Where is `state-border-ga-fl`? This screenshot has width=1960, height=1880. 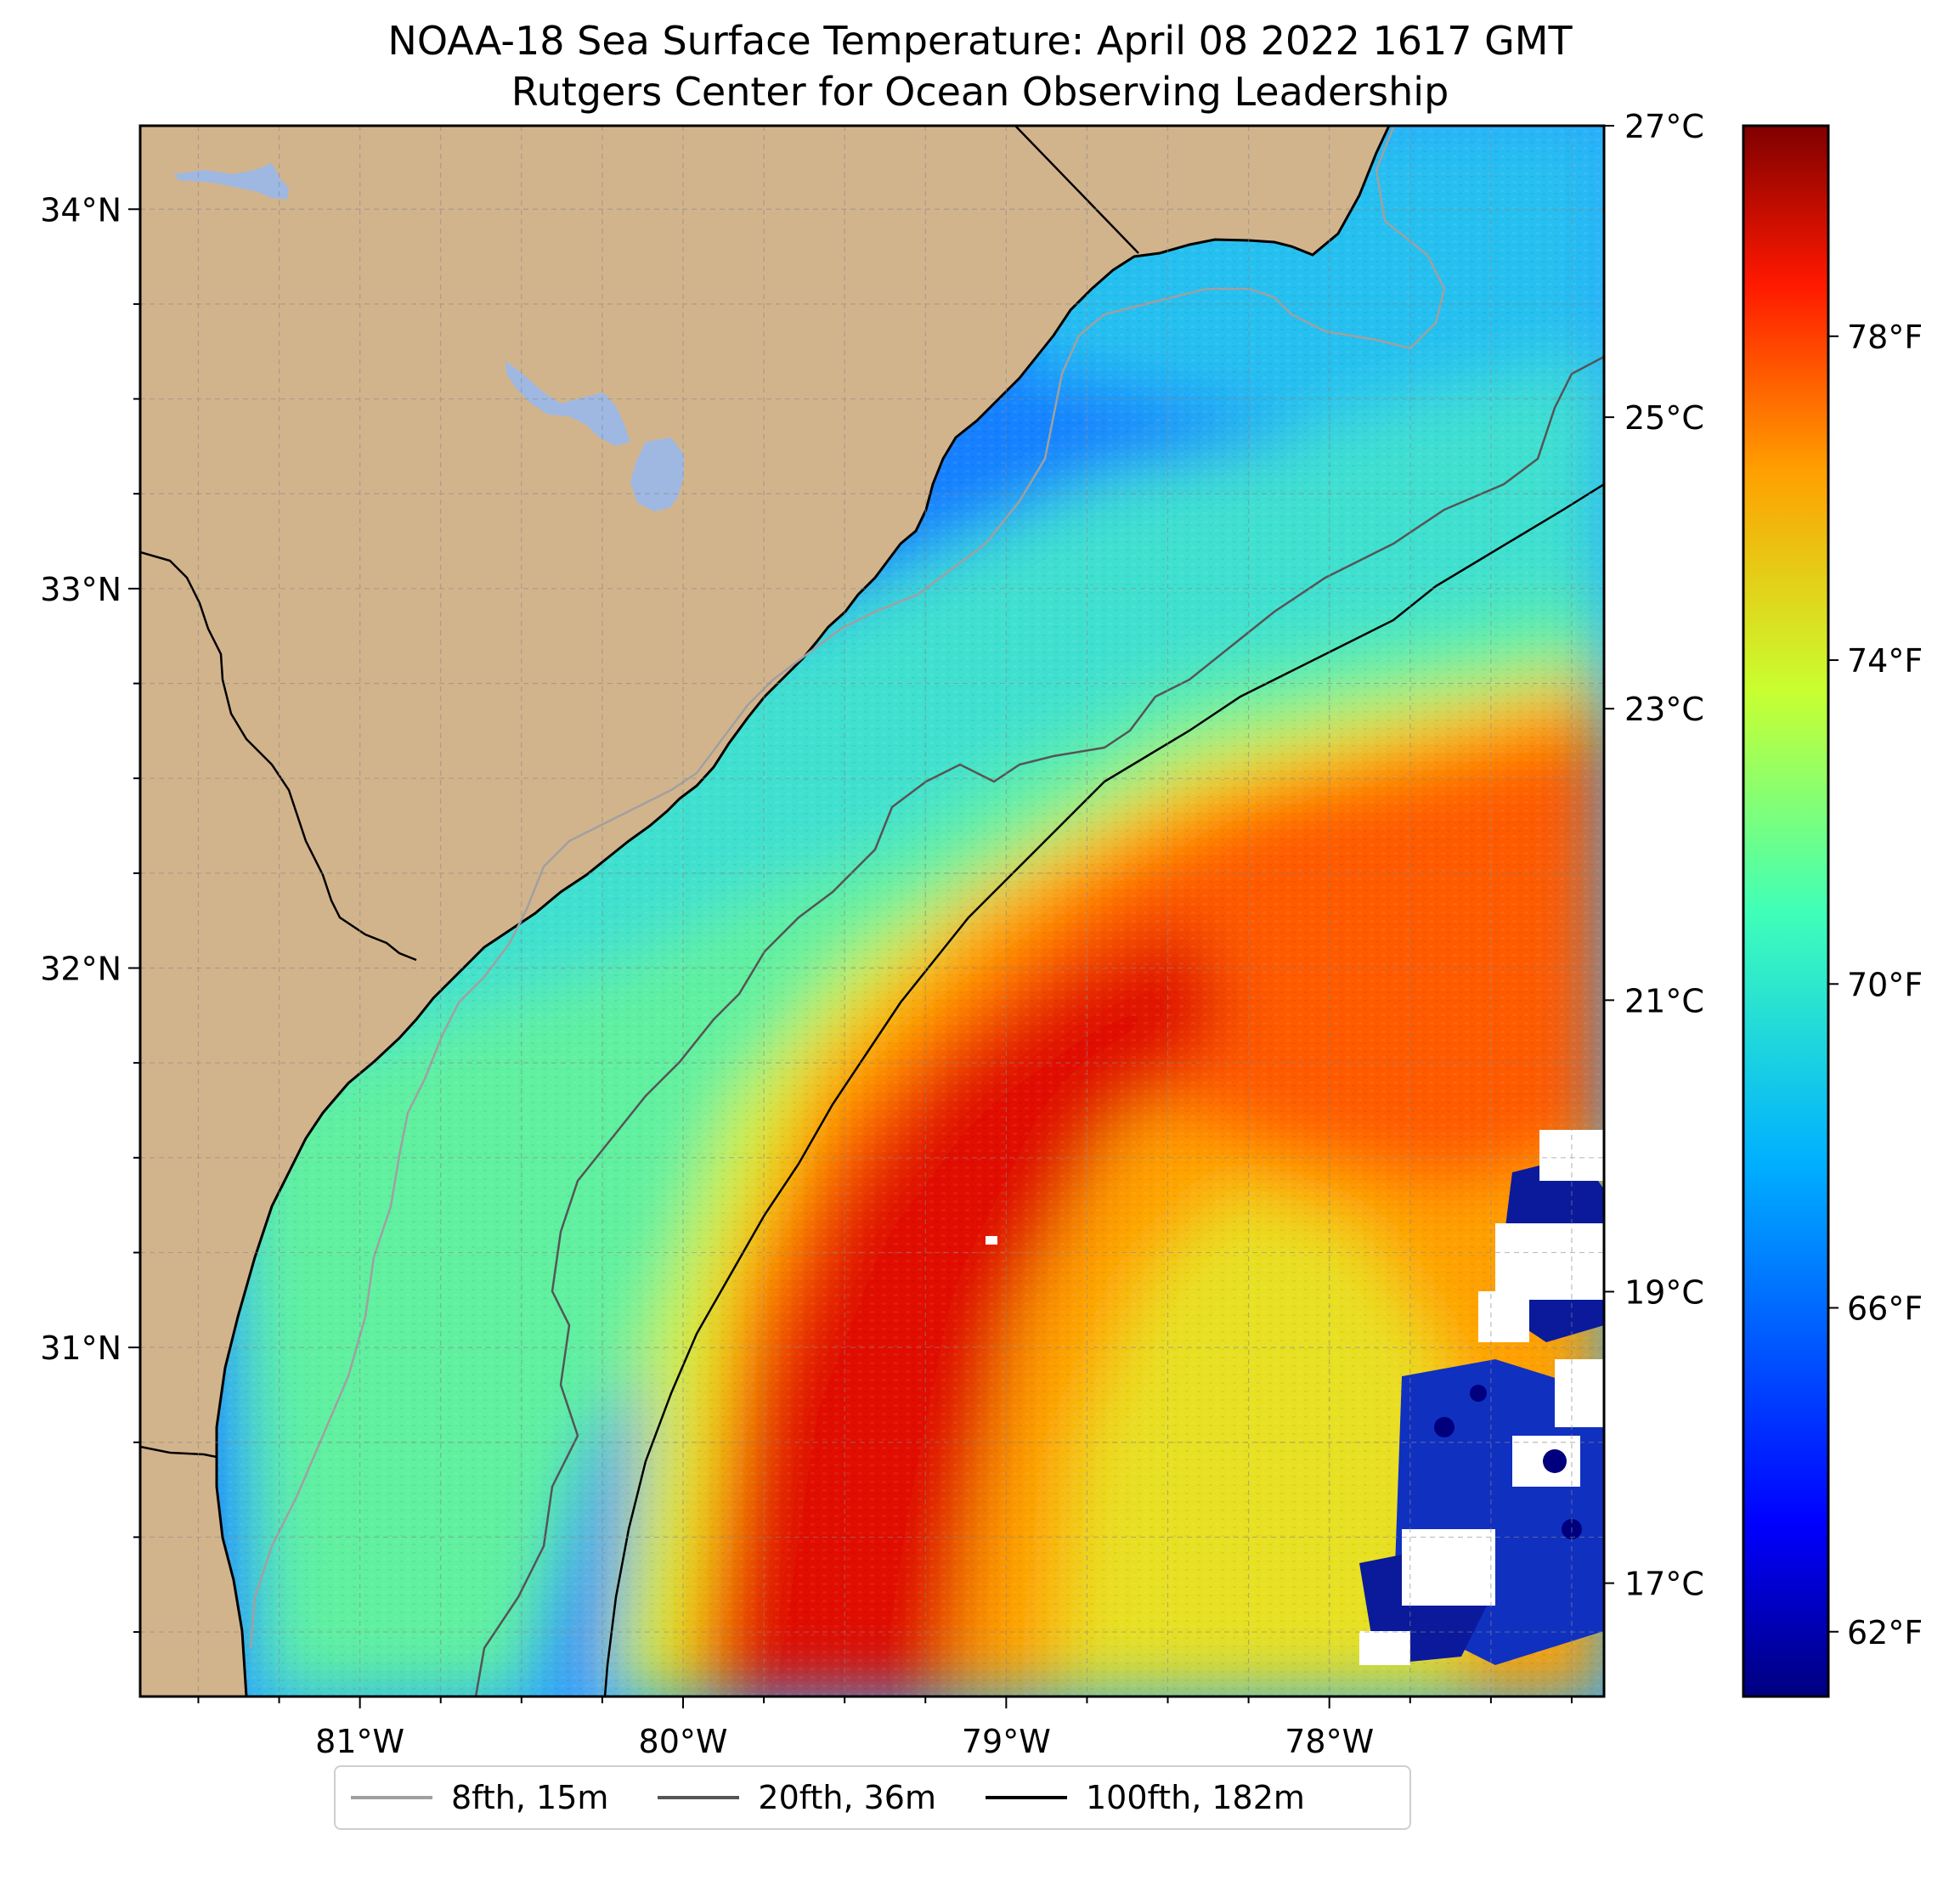 state-border-ga-fl is located at coordinates (179, 1452).